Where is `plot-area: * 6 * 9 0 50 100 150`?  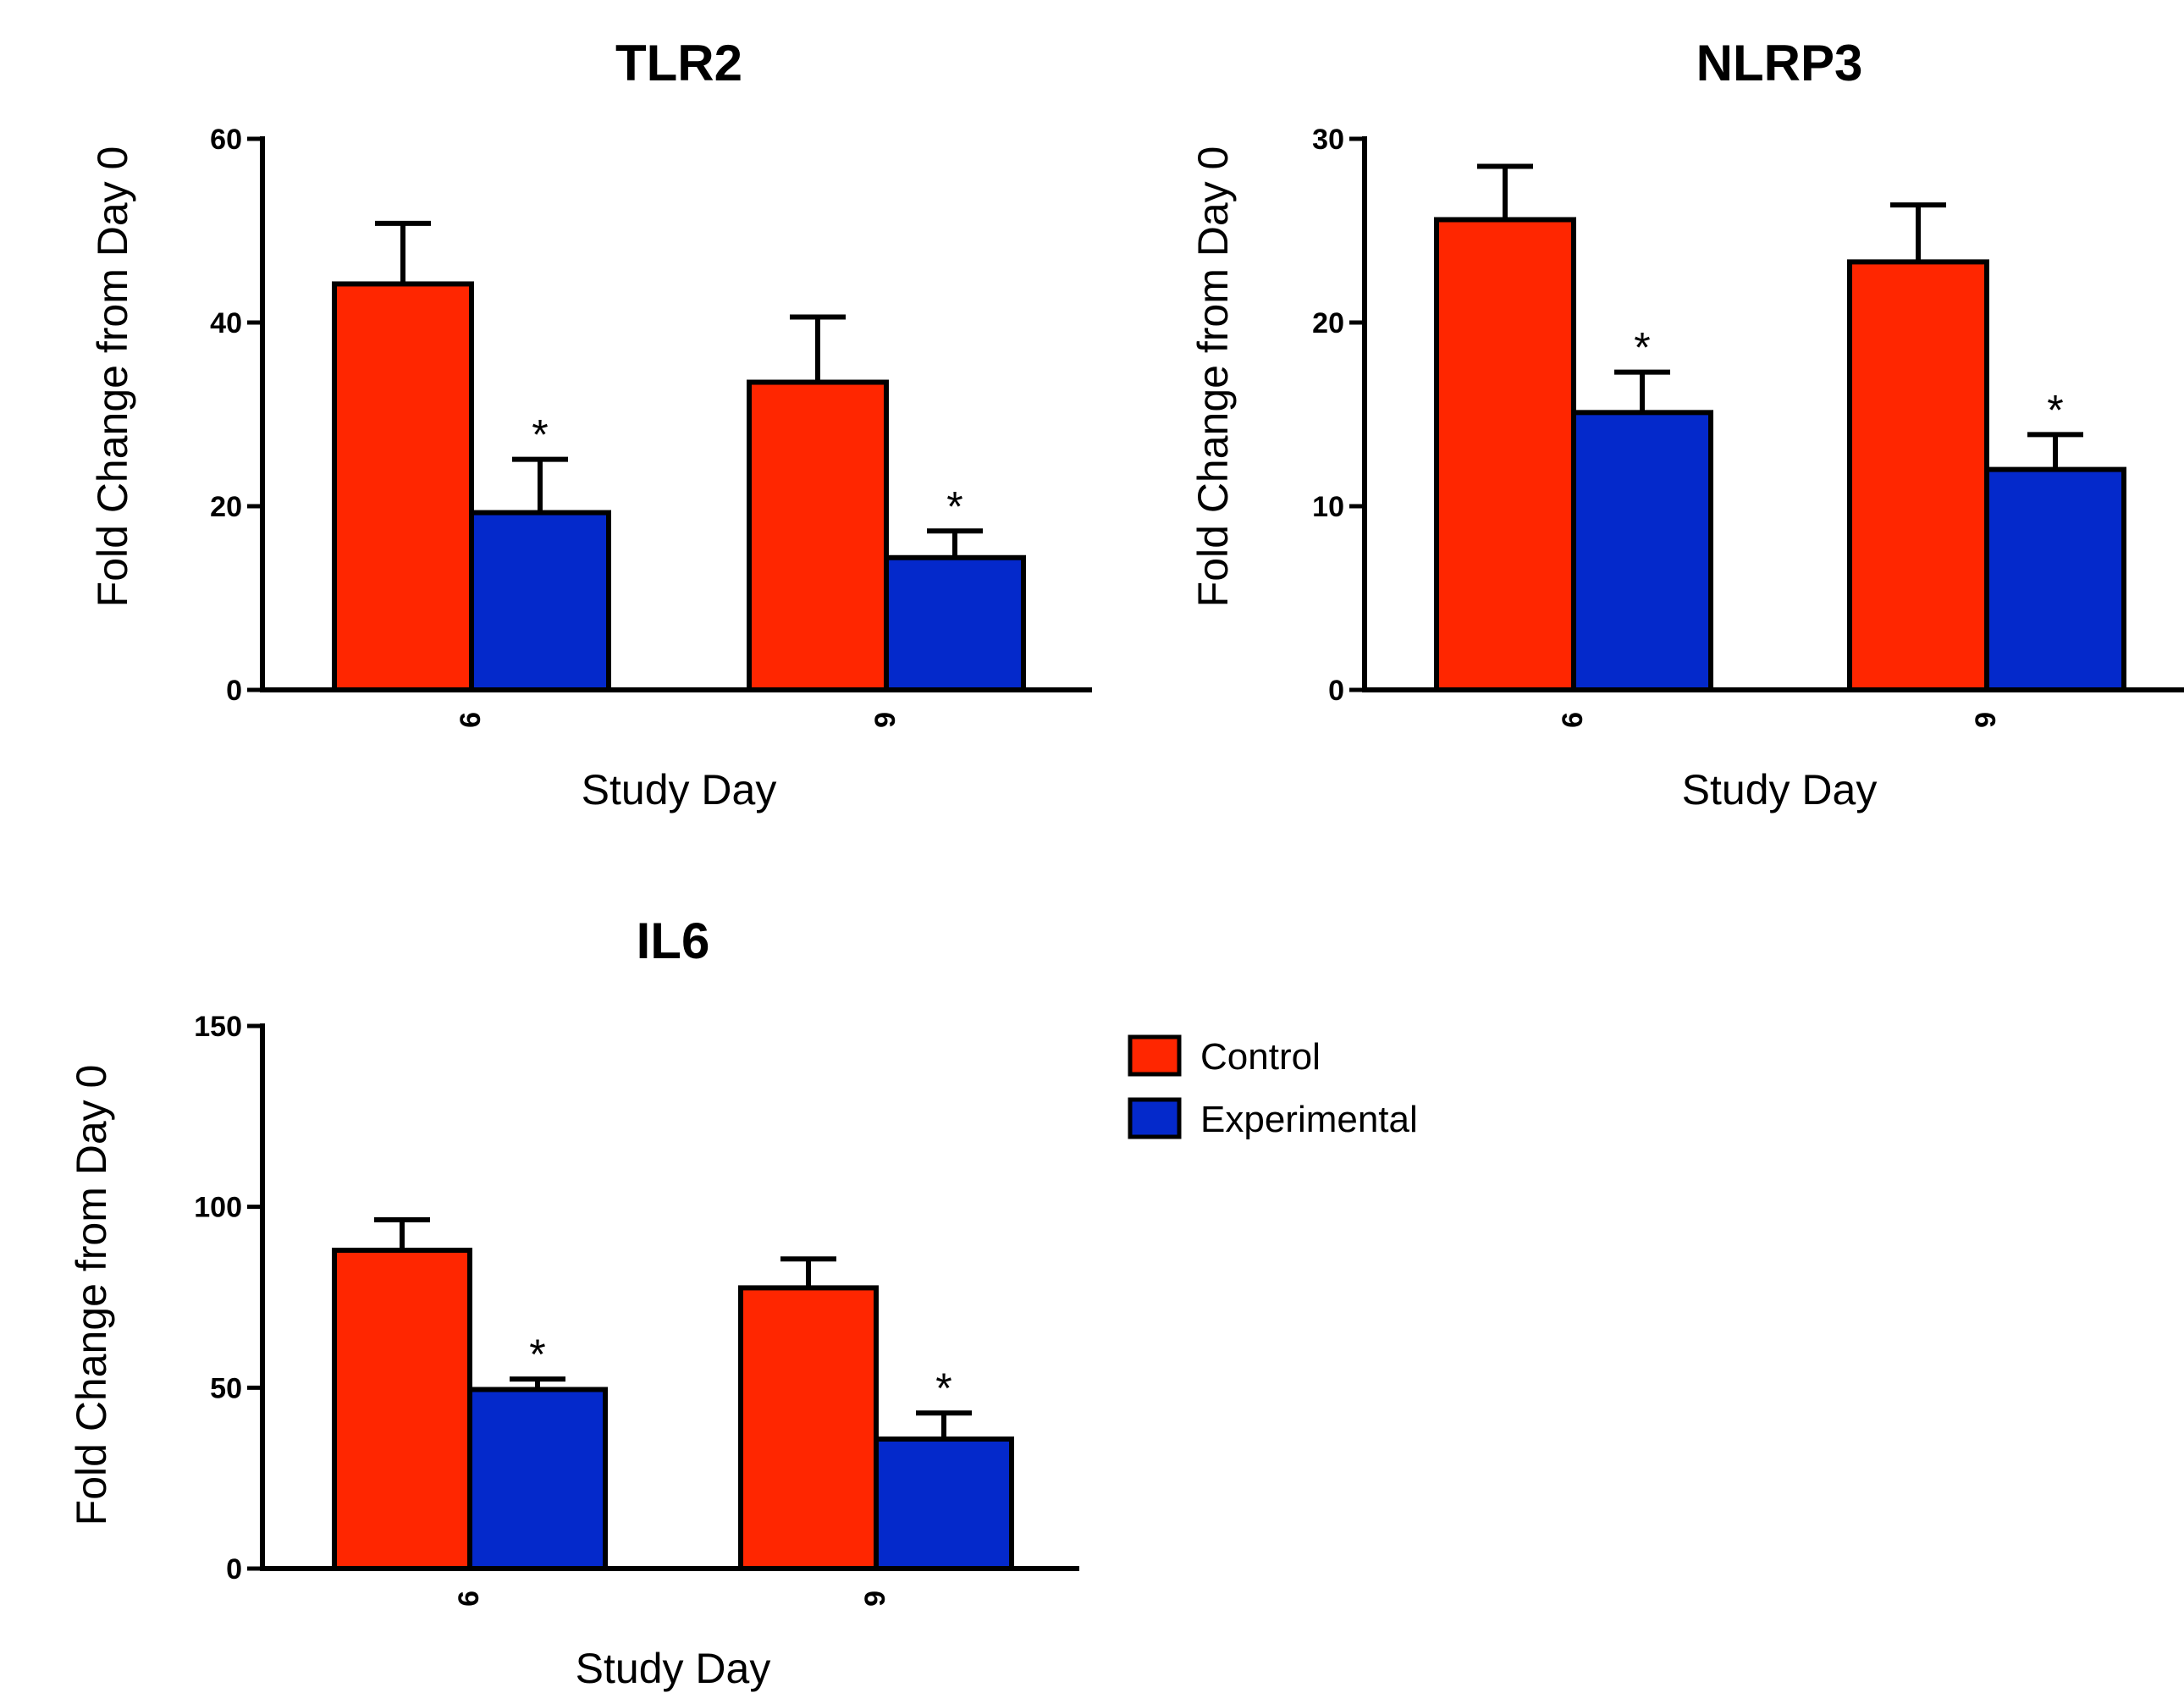
plot-area: * 6 * 9 0 50 100 150 is located at coordinates (637, 1309).